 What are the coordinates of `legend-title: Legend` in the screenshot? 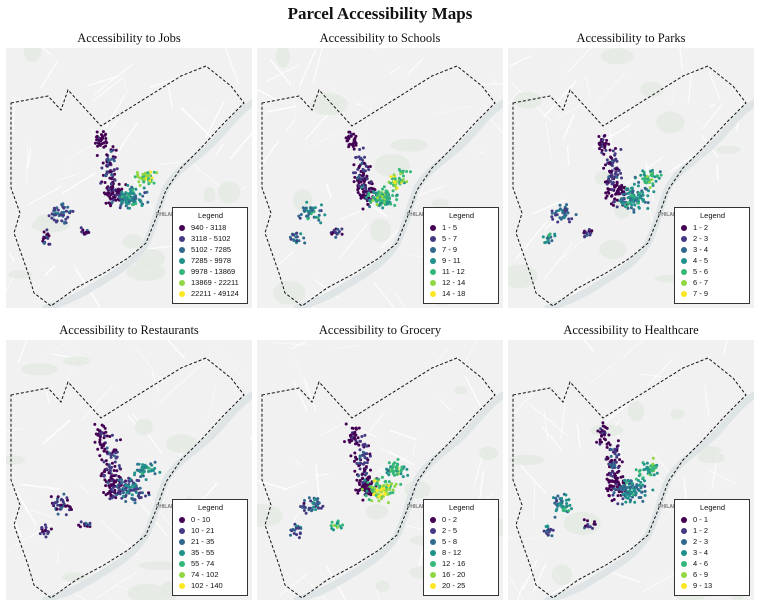 It's located at (461, 215).